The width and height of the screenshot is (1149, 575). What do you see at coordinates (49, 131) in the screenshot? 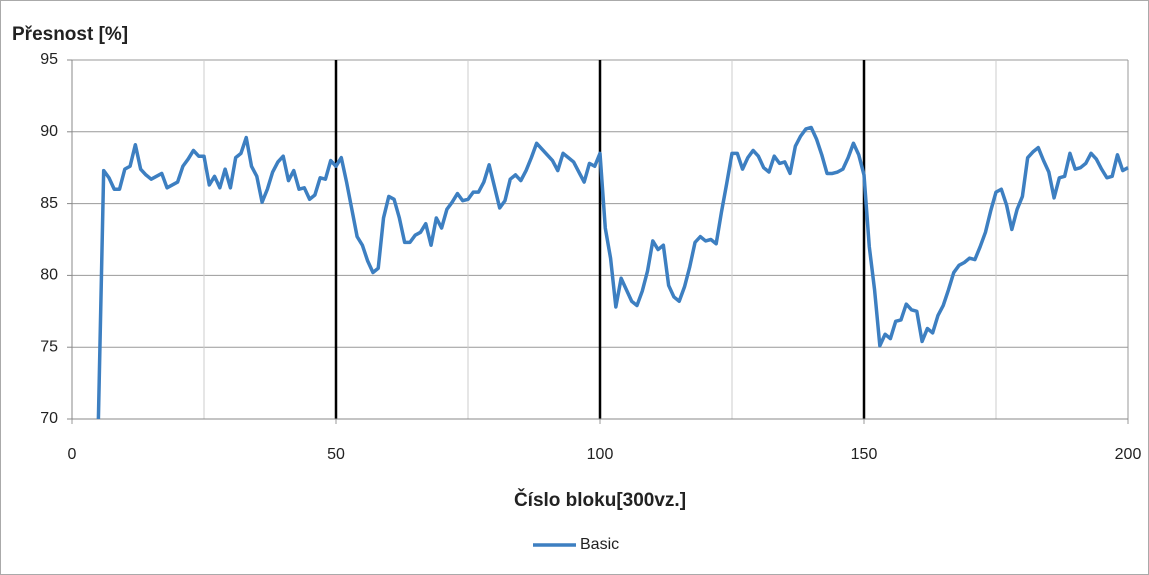
I see `y-tick-label: 90` at bounding box center [49, 131].